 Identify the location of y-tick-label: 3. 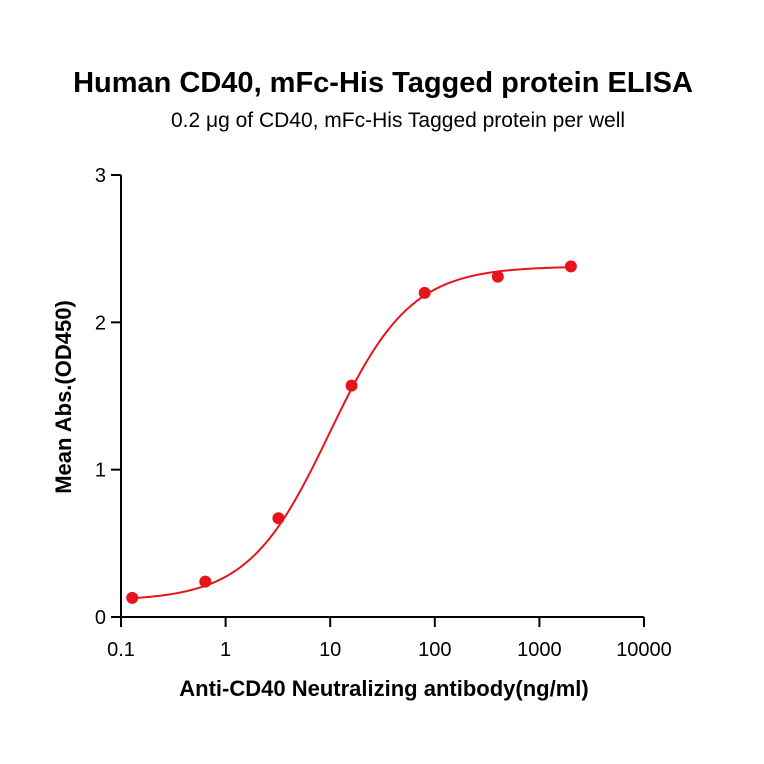
(100, 176).